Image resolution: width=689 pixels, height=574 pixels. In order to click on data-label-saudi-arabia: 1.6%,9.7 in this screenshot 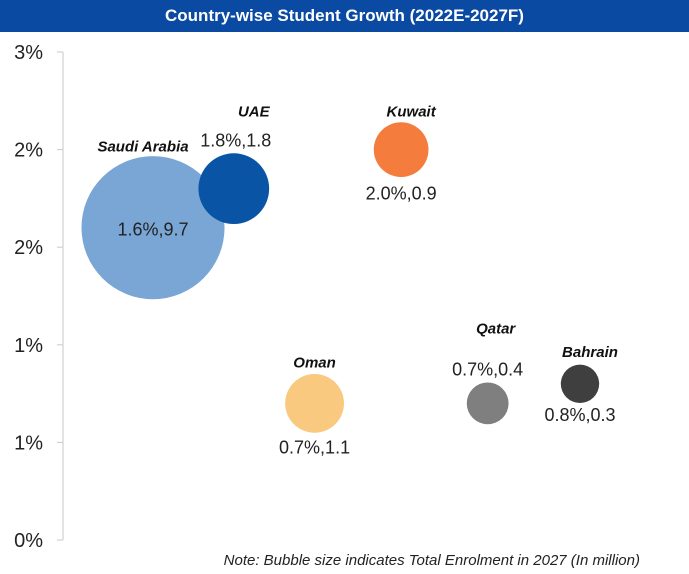, I will do `click(152, 230)`.